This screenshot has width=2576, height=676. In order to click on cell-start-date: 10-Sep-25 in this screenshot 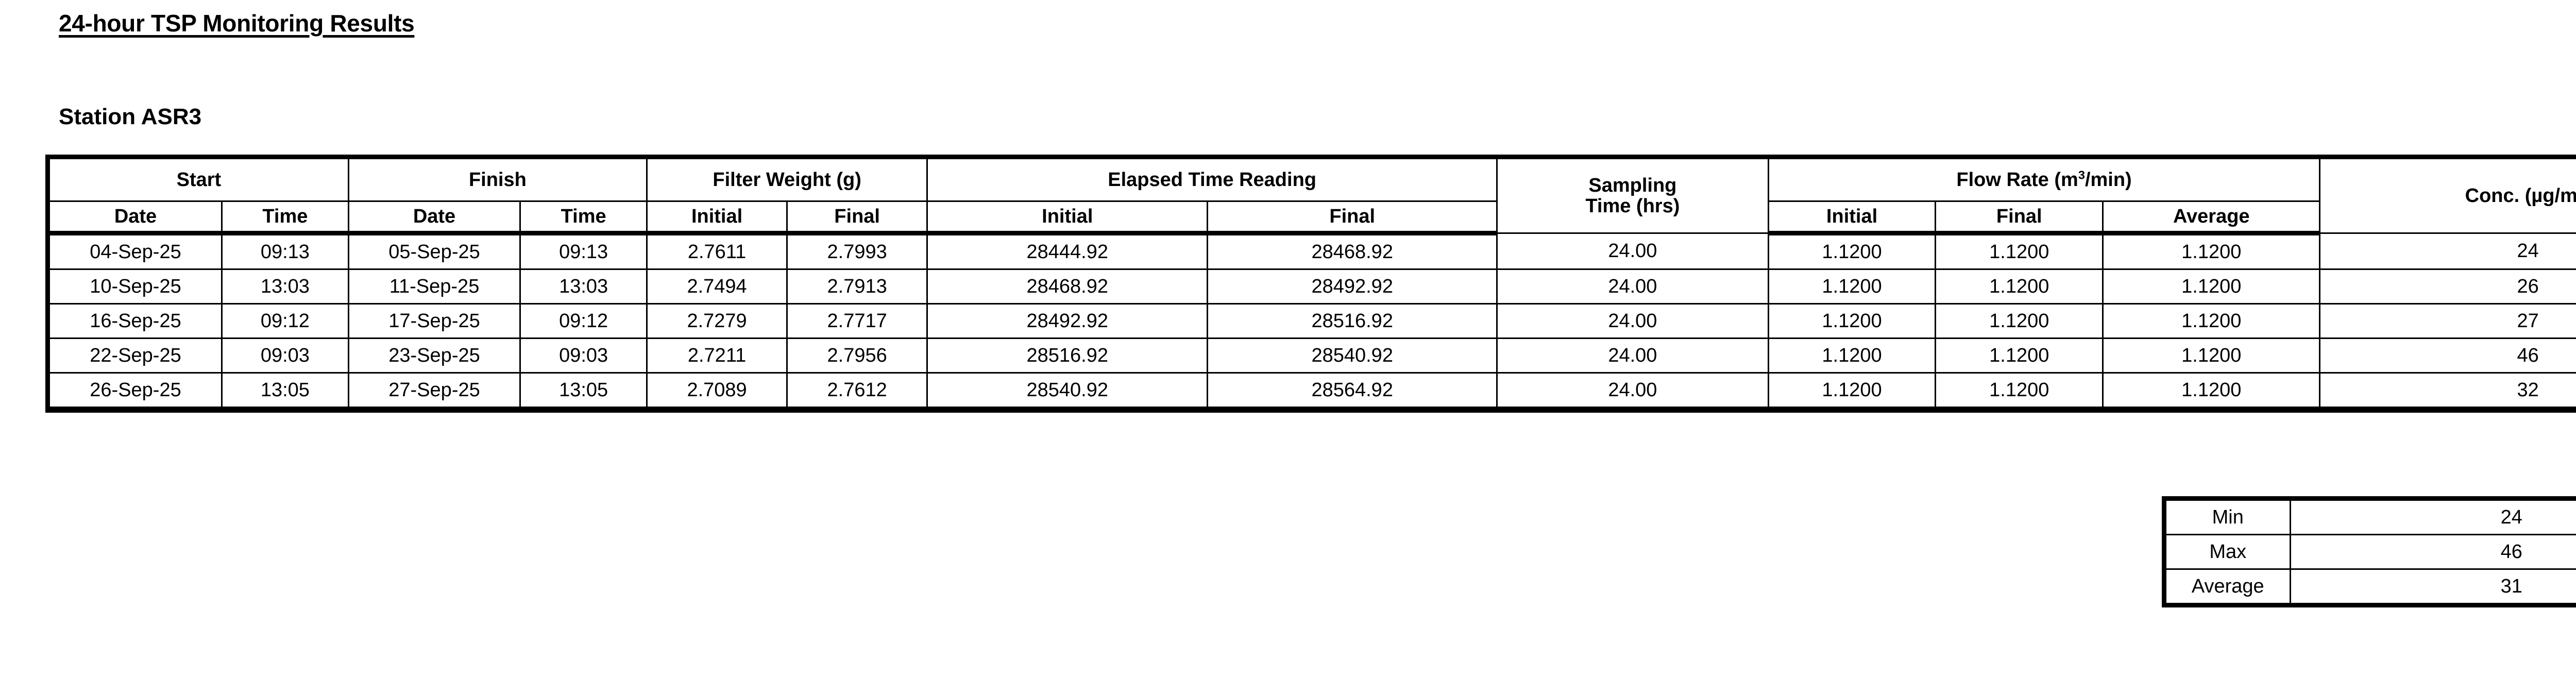, I will do `click(136, 286)`.